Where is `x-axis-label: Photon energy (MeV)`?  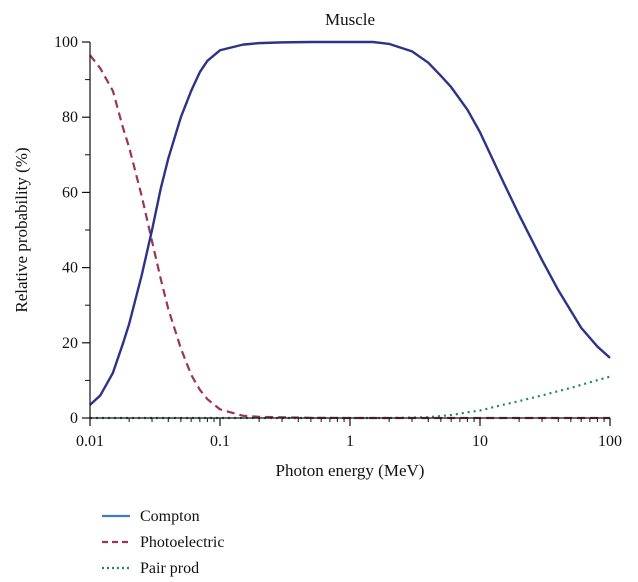
x-axis-label: Photon energy (MeV) is located at coordinates (350, 470).